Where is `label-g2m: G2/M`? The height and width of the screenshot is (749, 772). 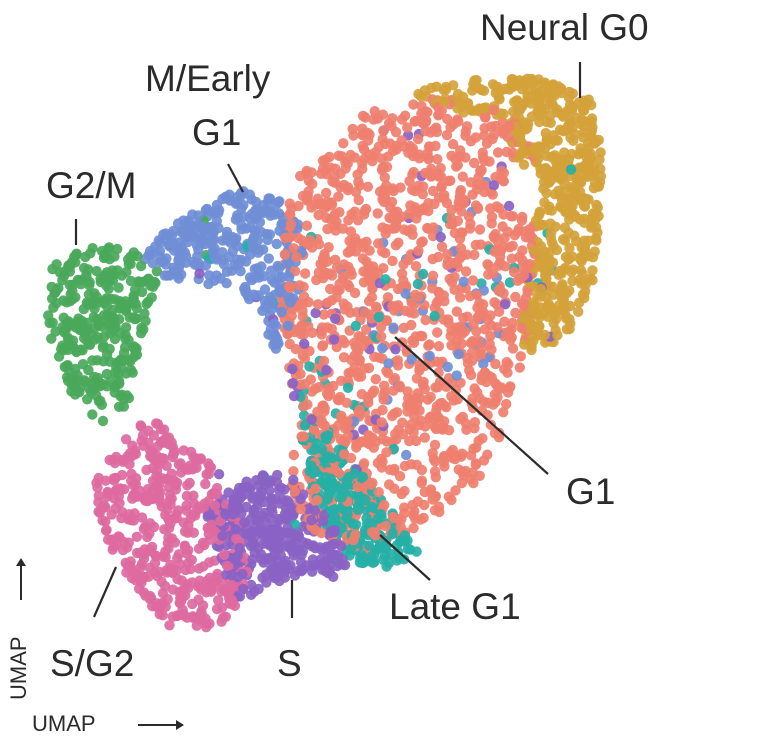
label-g2m: G2/M is located at coordinates (91, 185).